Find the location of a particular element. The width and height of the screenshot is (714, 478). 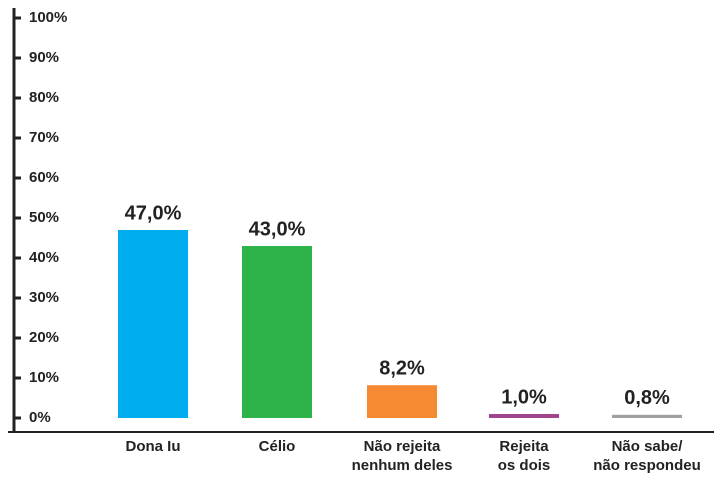

y-tick-label: 90% is located at coordinates (44, 57).